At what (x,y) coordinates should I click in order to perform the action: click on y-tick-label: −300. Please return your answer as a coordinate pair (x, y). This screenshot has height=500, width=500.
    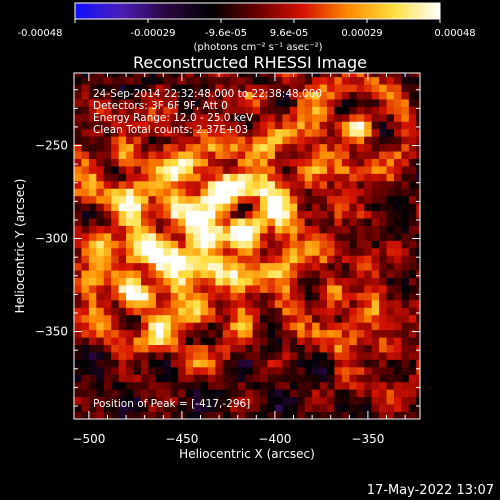
    Looking at the image, I should click on (51, 239).